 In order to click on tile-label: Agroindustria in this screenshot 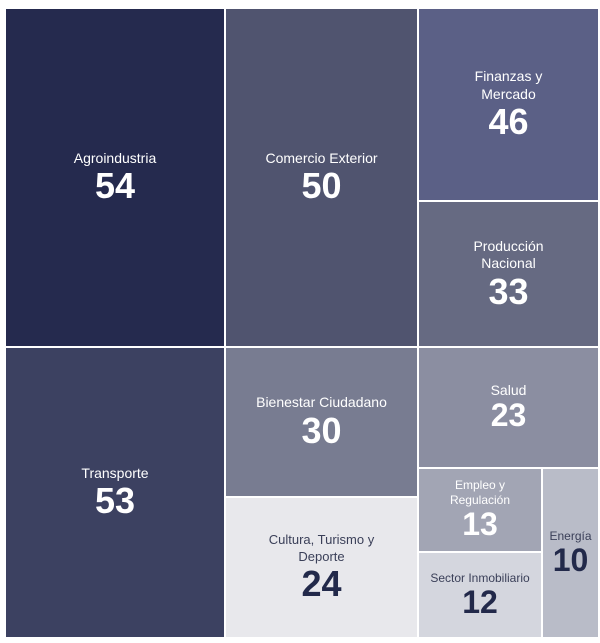, I will do `click(115, 157)`.